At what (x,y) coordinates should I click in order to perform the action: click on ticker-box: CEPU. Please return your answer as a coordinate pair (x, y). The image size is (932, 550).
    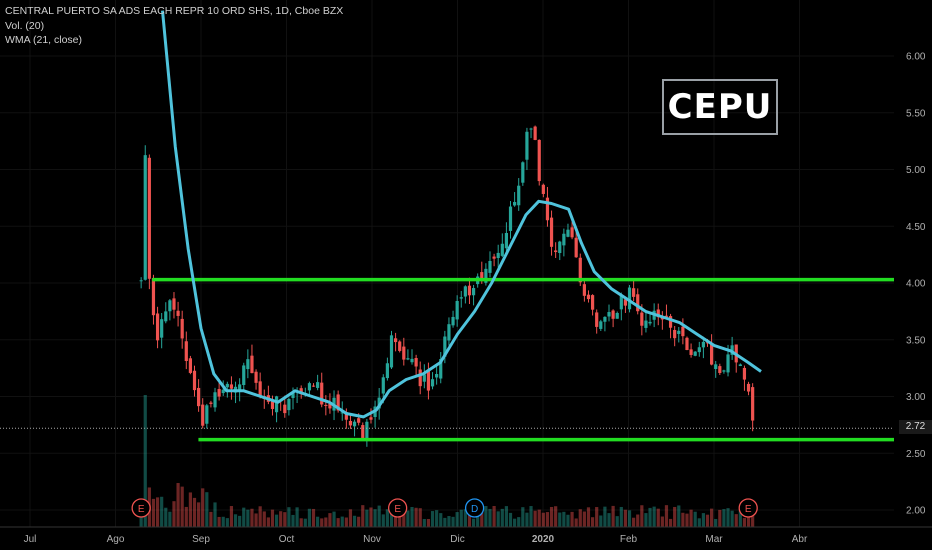
    Looking at the image, I should click on (720, 107).